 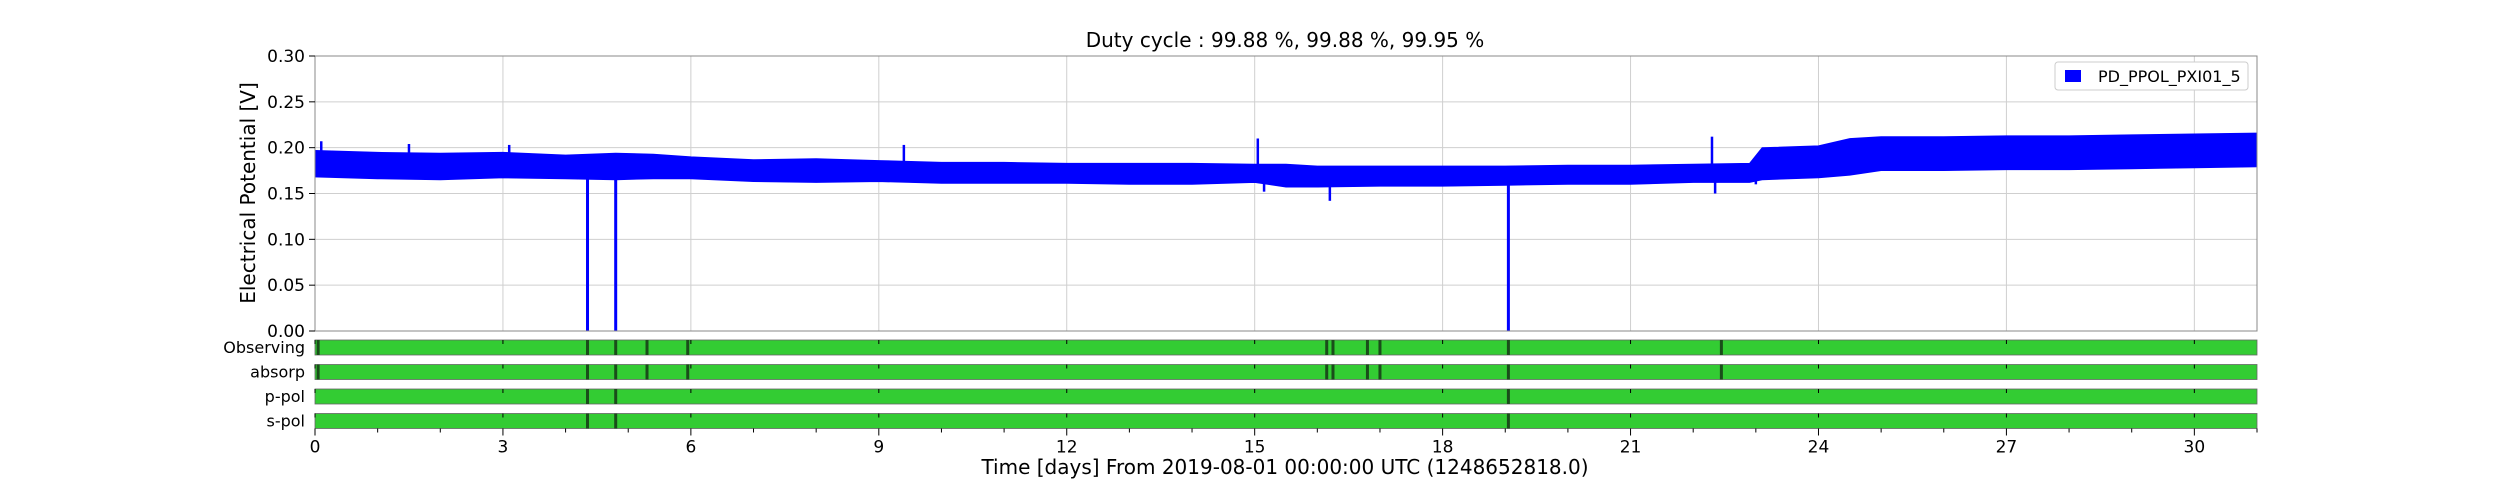 I want to click on segment-row: s-pol, so click(x=1262, y=421).